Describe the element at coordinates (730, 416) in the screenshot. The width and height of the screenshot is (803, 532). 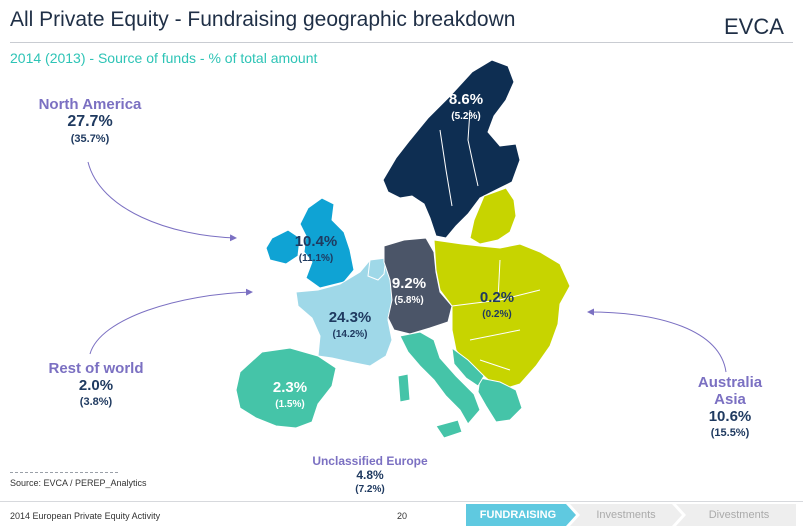
I see `australia-asia-value: 10.6%` at that location.